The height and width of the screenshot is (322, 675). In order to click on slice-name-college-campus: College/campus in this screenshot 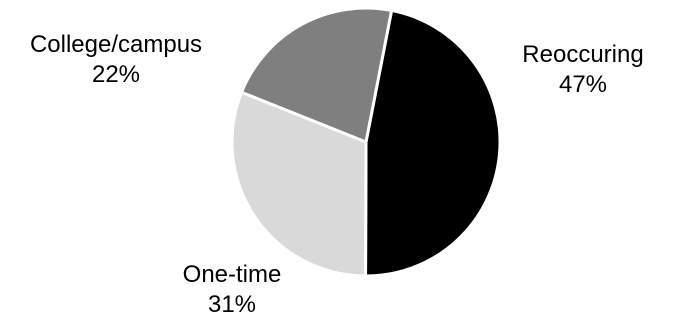, I will do `click(116, 44)`.